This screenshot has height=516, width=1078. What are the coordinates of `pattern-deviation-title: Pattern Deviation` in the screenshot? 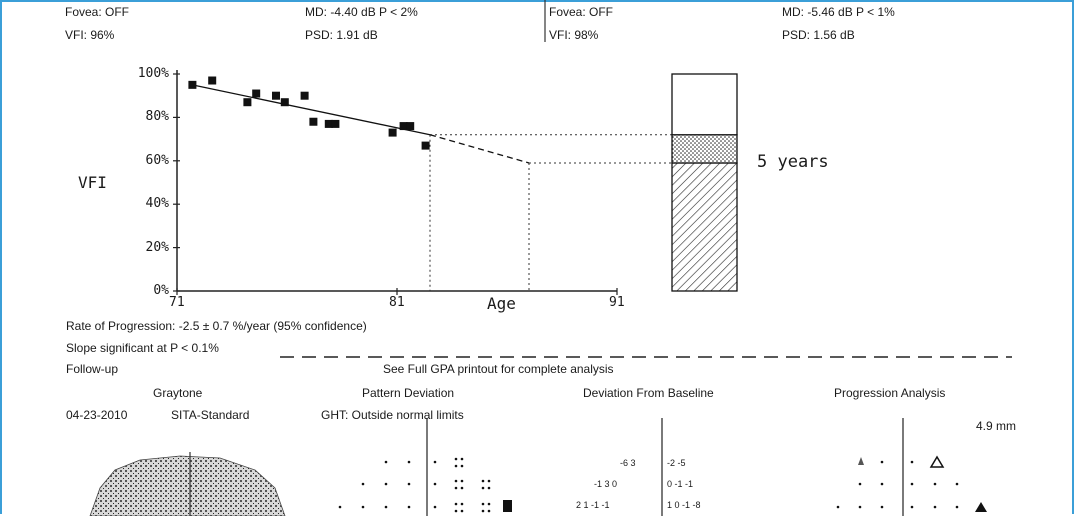 It's located at (408, 393).